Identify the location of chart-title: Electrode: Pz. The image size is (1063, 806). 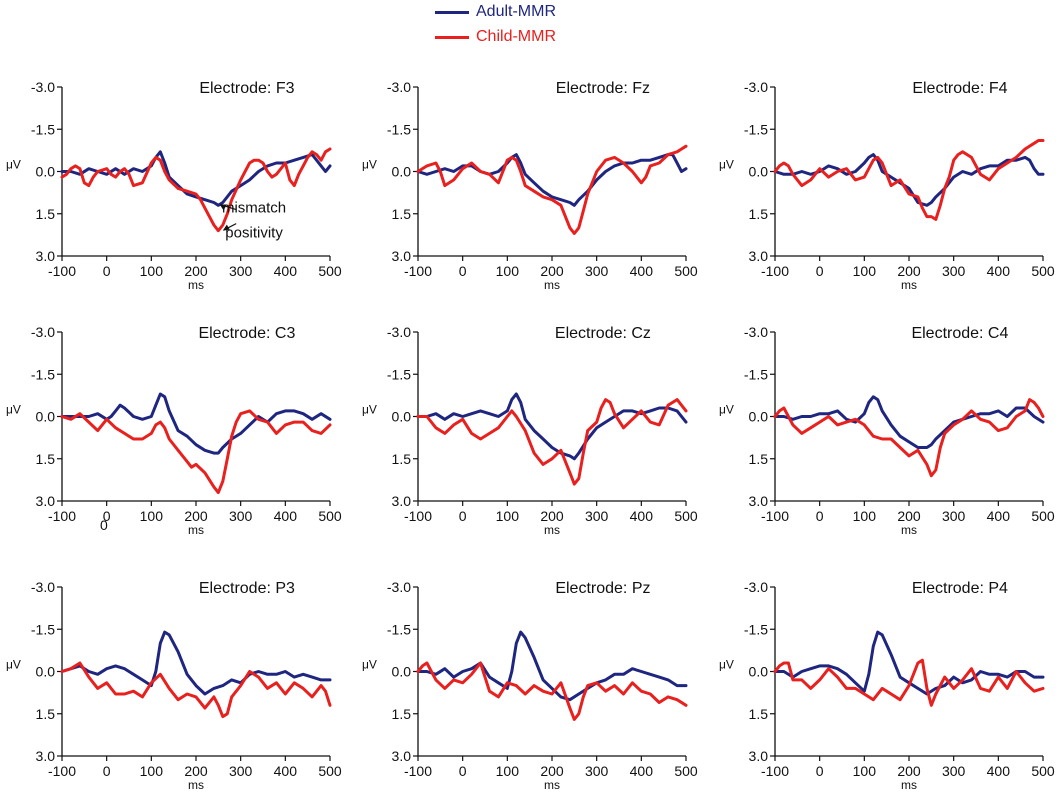
(602, 588).